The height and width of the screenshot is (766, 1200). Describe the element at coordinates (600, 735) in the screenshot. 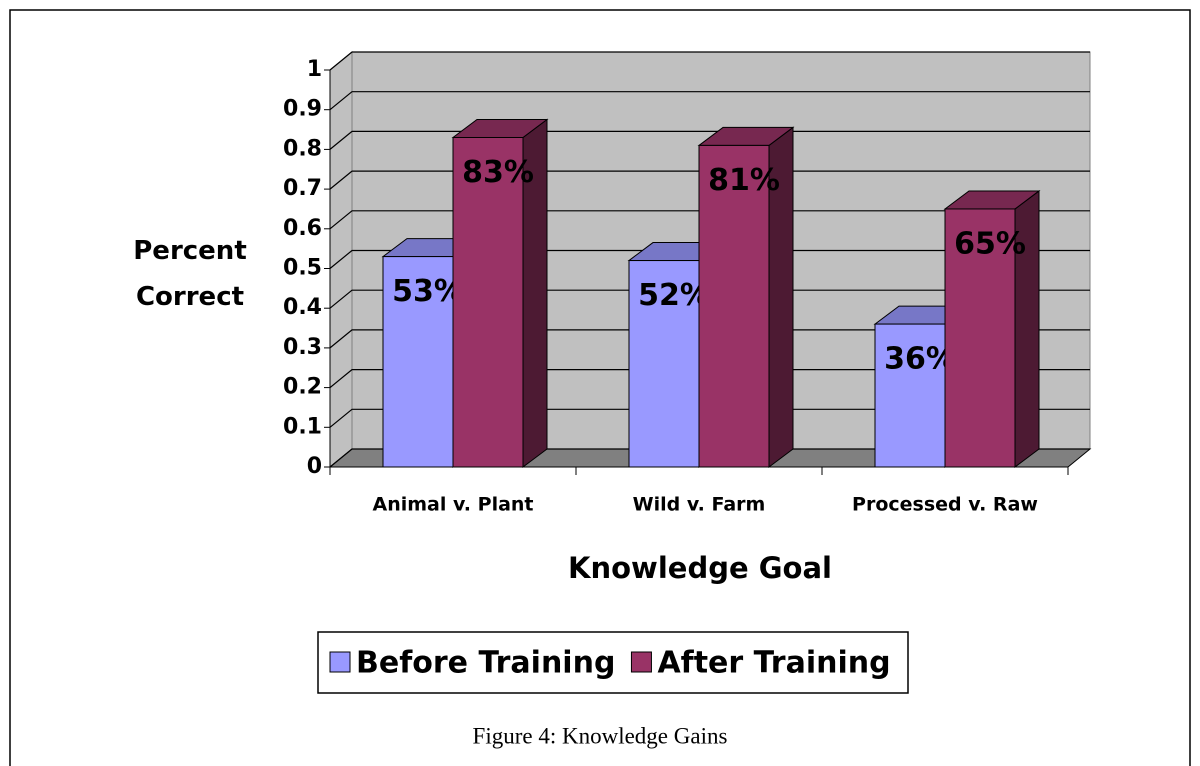

I see `caption: Figure 4: Knowledge Gains` at that location.